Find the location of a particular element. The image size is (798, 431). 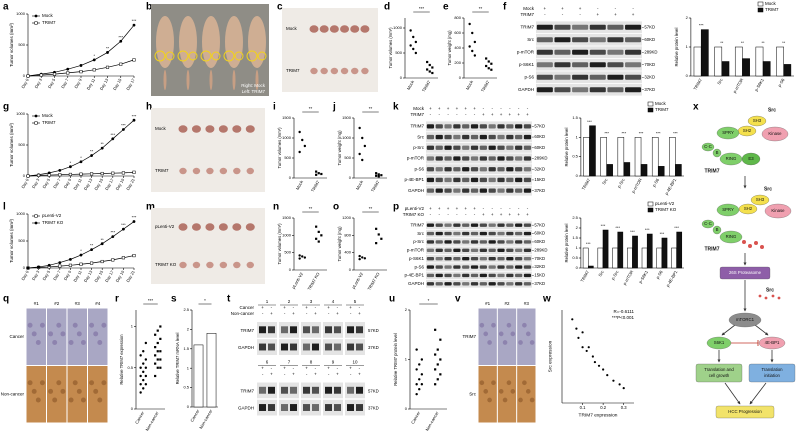

col-label: #3 is located at coordinates (78, 303).